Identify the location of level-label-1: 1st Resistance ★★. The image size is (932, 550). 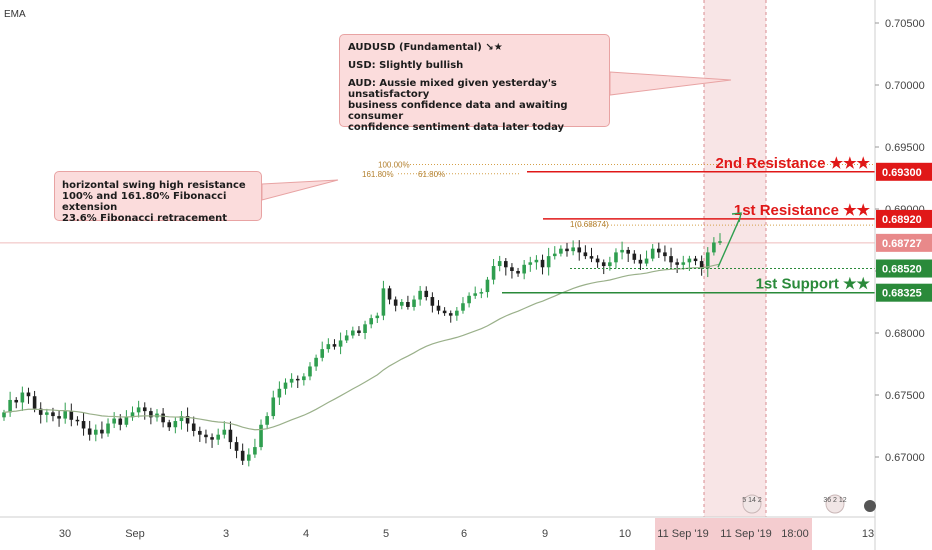
(802, 210).